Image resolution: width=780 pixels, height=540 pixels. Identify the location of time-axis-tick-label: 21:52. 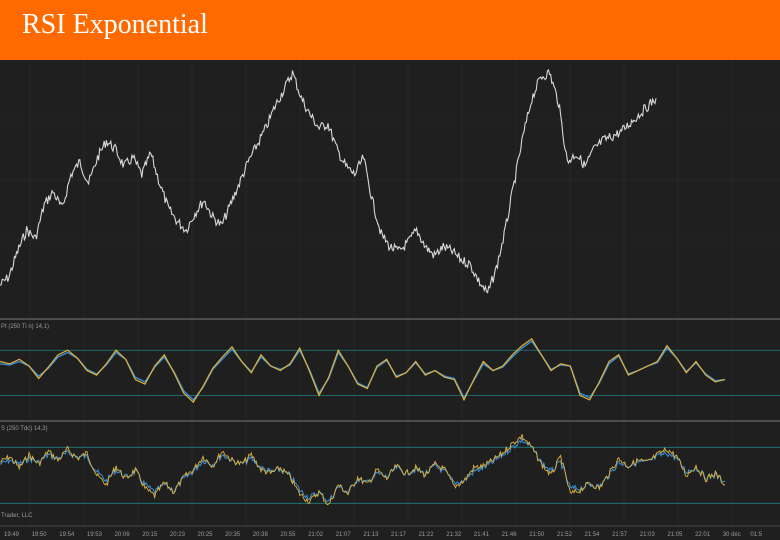
(565, 535).